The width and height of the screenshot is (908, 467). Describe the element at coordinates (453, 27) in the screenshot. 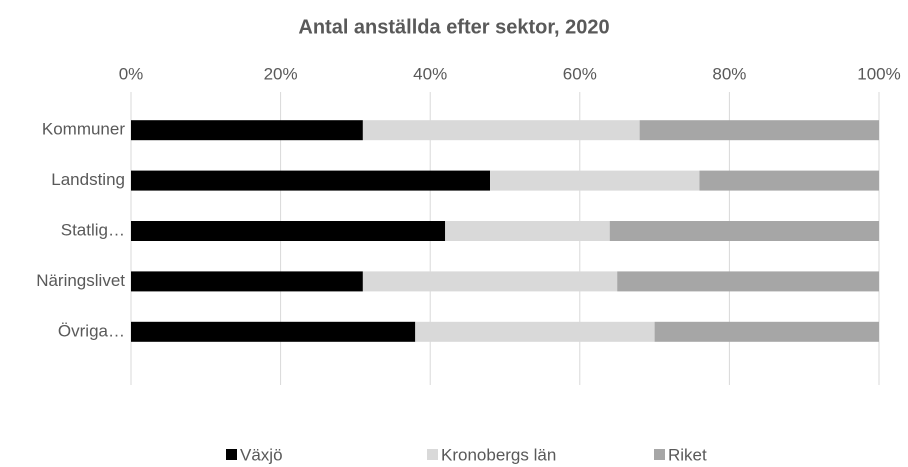

I see `chart-title: Antal anställda efter sektor, 2020` at that location.